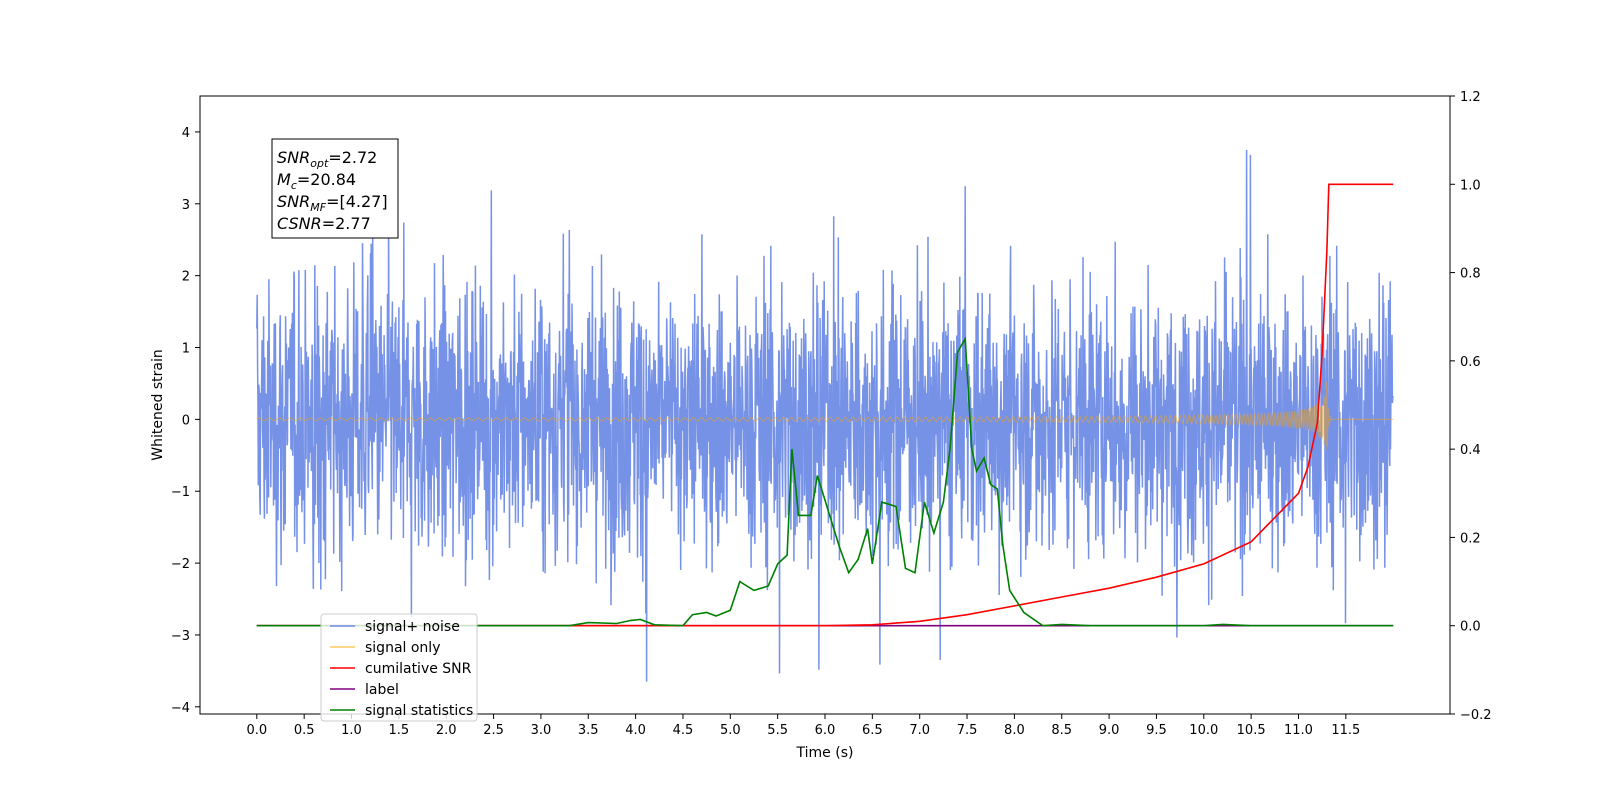 The image size is (1600, 804). What do you see at coordinates (1470, 627) in the screenshot?
I see `y-right-tick-label: 0.0` at bounding box center [1470, 627].